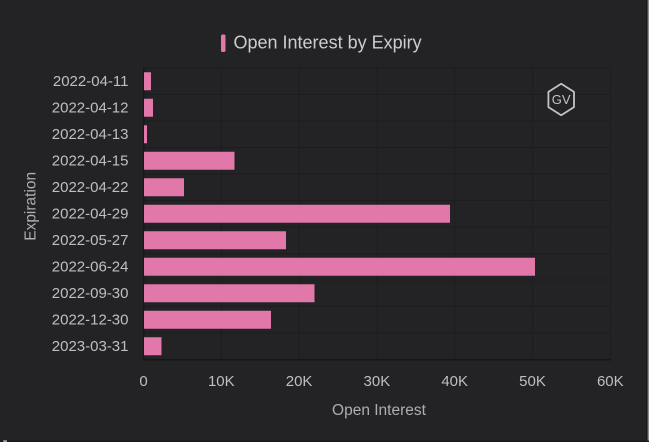  I want to click on svg-text: 2022-06-24, so click(90, 266).